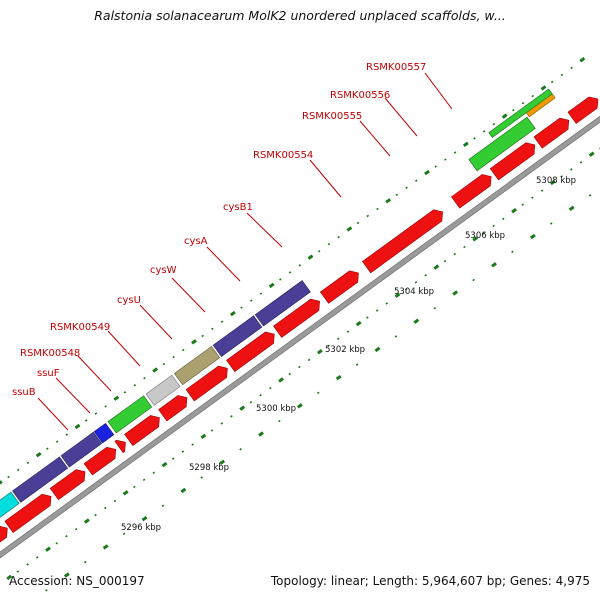  Describe the element at coordinates (80, 327) in the screenshot. I see `gene-label-RSMK00549: RSMK00549` at that location.